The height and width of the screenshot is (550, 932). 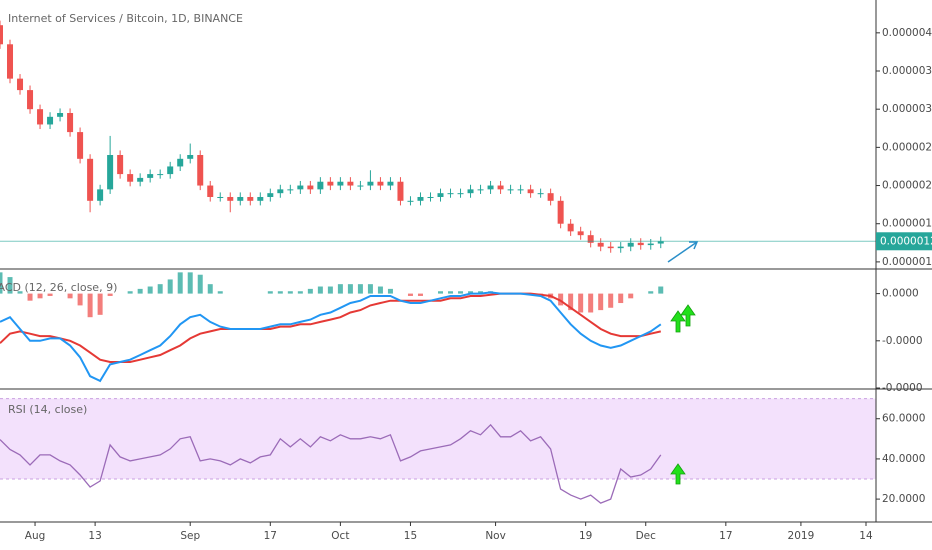 I want to click on rsi-band, so click(x=438, y=439).